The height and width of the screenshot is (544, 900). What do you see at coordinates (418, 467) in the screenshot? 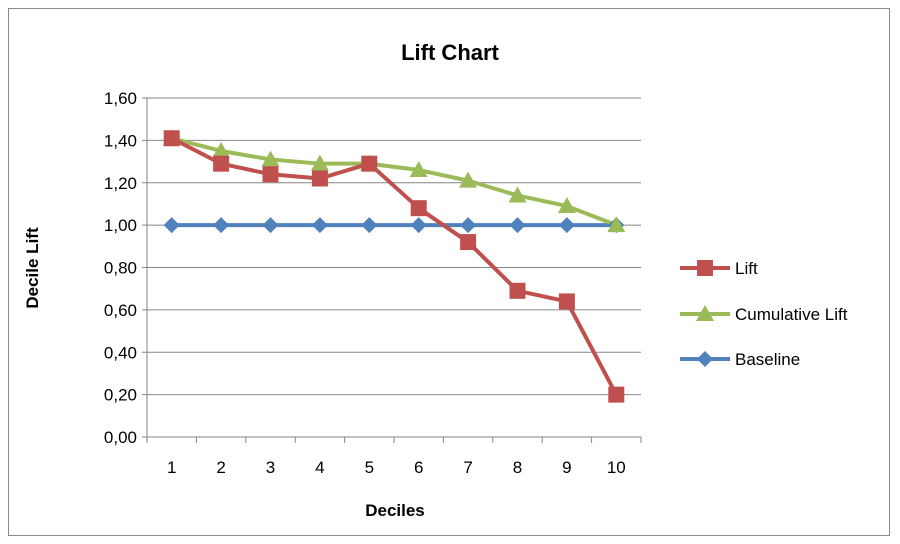
I see `x-tick-label: 6` at bounding box center [418, 467].